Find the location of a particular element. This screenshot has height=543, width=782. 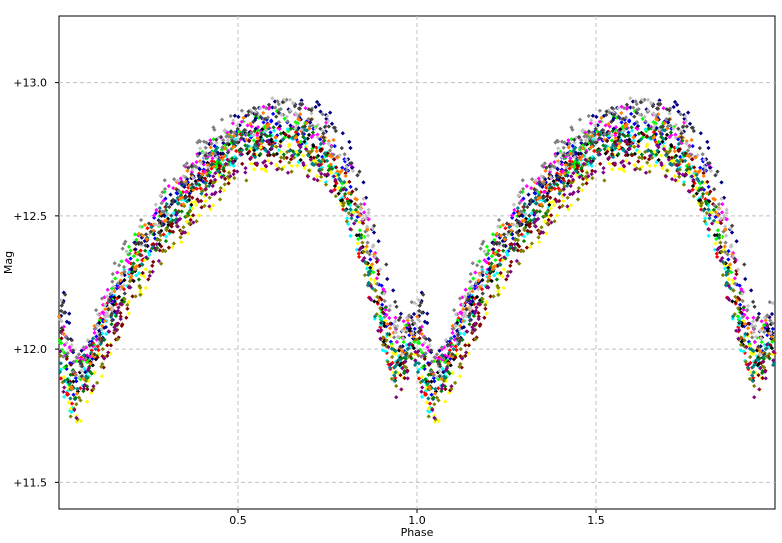

y-tick-label: +12.0 is located at coordinates (30, 349).